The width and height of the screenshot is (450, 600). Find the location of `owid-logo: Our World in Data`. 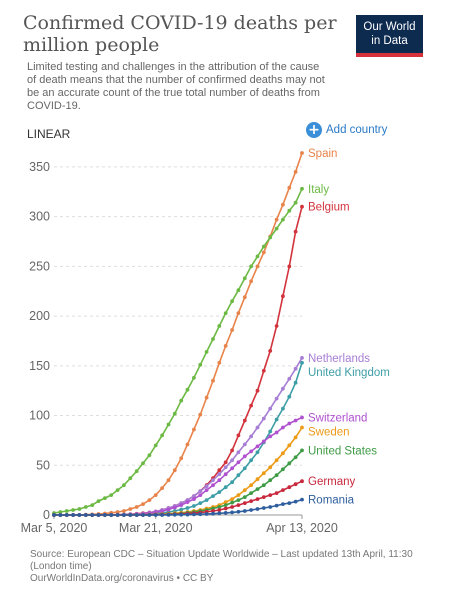

owid-logo: Our World in Data is located at coordinates (389, 36).